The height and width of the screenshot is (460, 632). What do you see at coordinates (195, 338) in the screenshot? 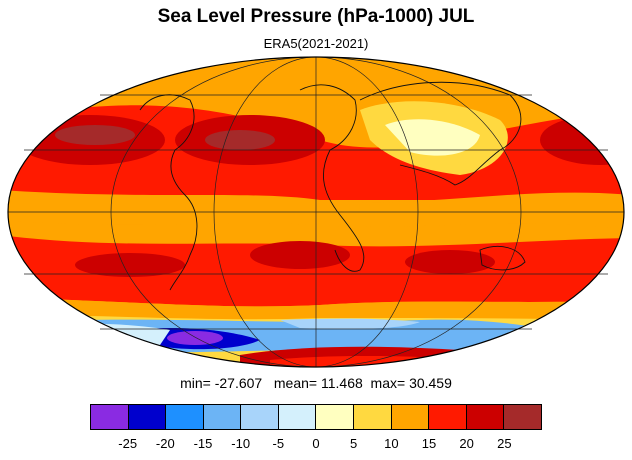
I see `field-southern-low-core` at bounding box center [195, 338].